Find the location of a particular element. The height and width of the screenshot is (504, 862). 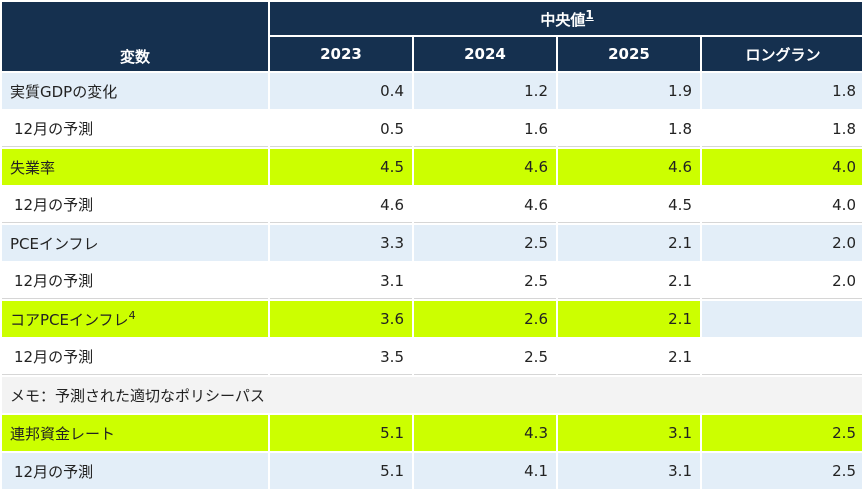

longer-run-header: ロングラン is located at coordinates (782, 54).